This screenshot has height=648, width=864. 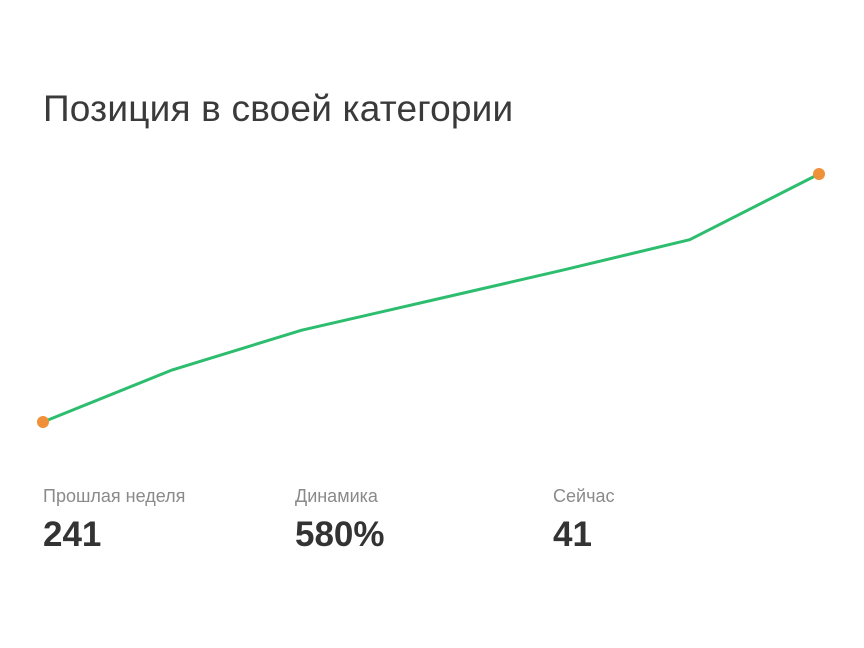 What do you see at coordinates (584, 496) in the screenshot?
I see `stat-current-label: Сейчас` at bounding box center [584, 496].